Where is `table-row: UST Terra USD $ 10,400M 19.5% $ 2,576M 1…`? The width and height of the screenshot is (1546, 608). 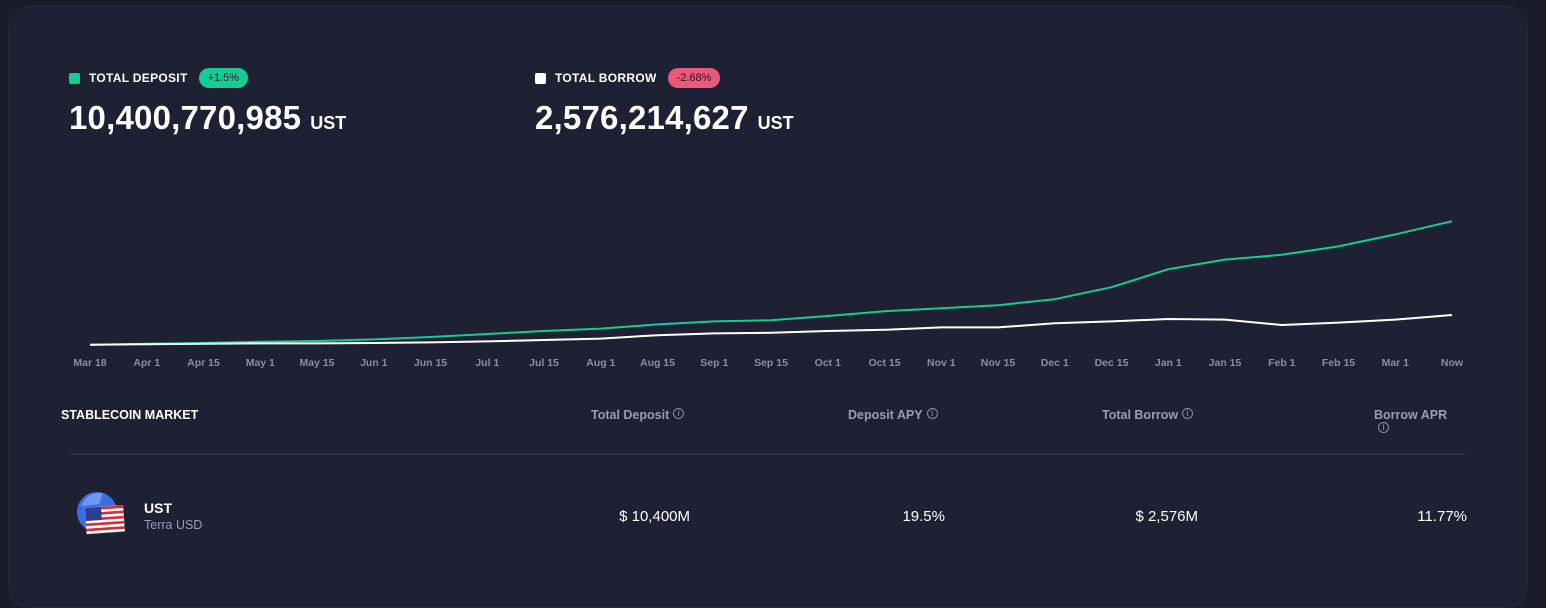
table-row: UST Terra USD $ 10,400M 19.5% $ 2,576M 1… is located at coordinates (769, 516).